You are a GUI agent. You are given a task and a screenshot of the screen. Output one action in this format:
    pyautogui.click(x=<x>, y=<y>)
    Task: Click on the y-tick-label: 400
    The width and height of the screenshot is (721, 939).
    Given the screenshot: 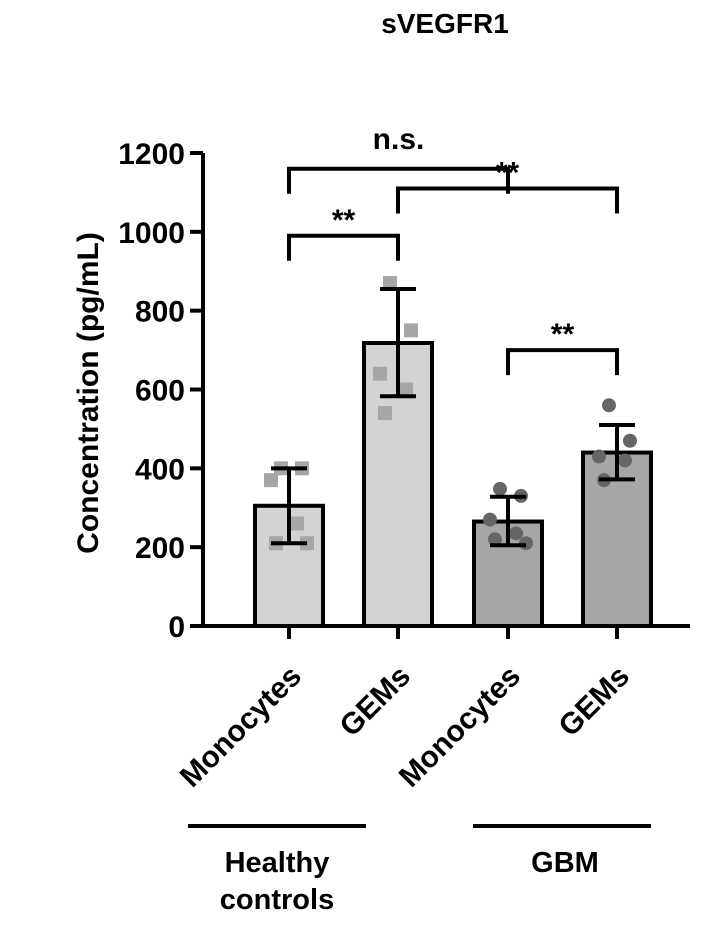 What is the action you would take?
    pyautogui.click(x=160, y=469)
    